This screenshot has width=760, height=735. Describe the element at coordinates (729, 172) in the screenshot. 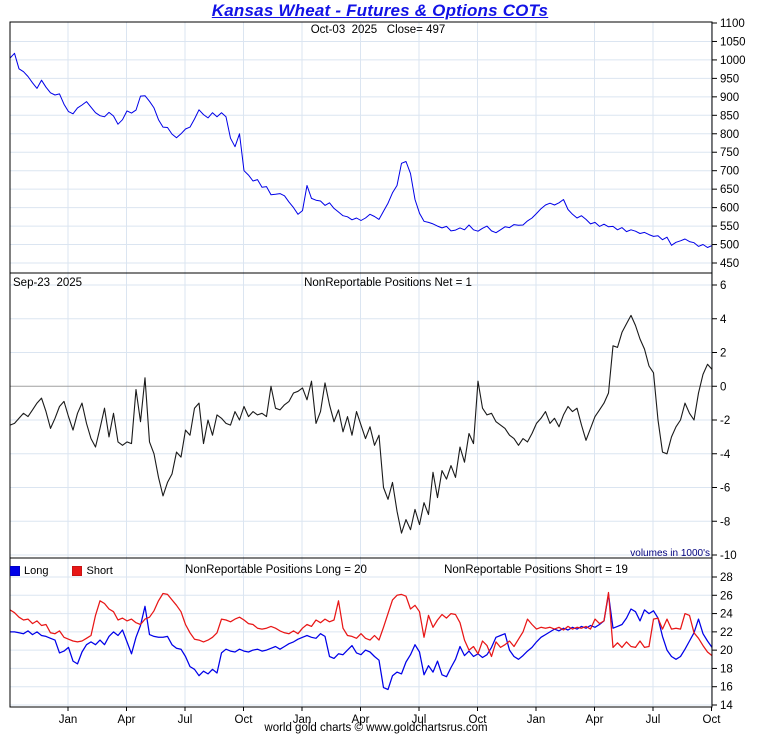

I see `y-tick-label: 700` at that location.